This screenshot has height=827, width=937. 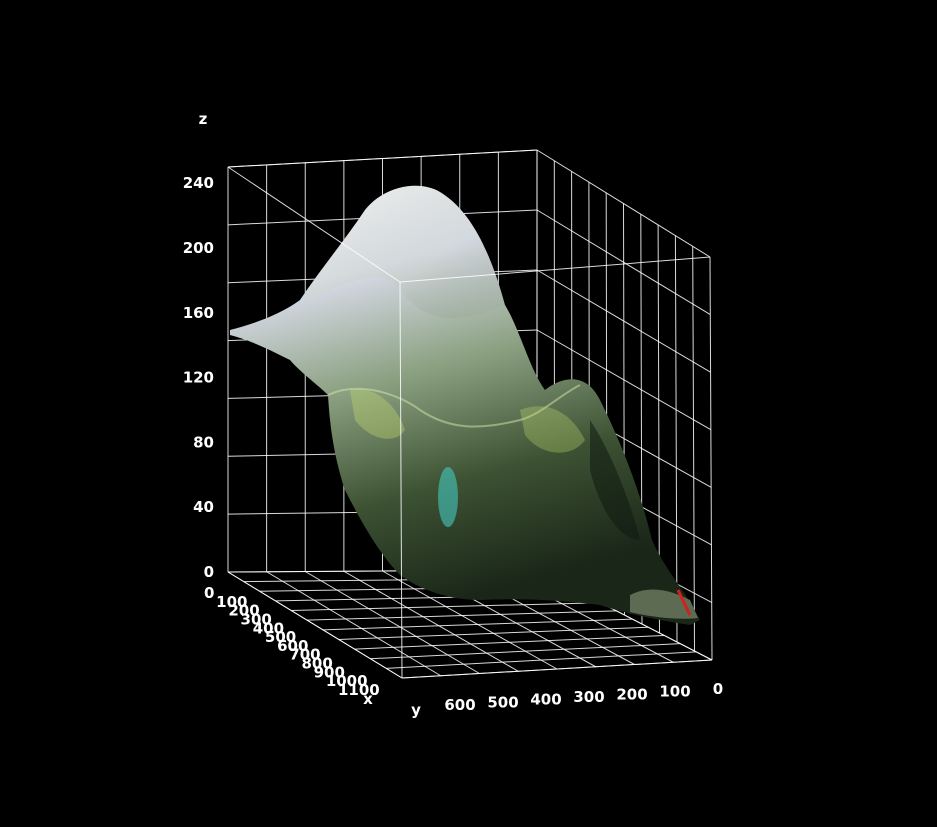 I want to click on y-tick-label: 200, so click(x=631, y=694).